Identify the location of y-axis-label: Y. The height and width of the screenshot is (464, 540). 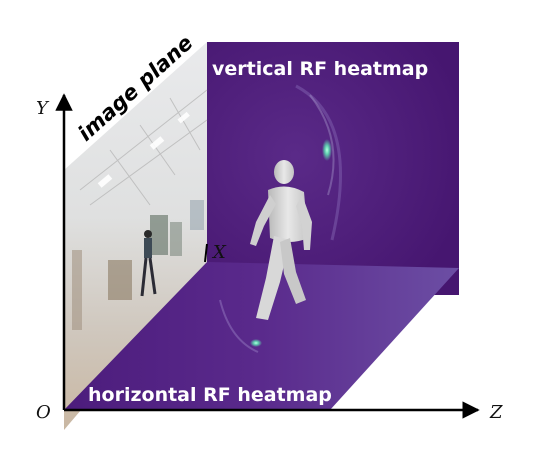
(43, 108).